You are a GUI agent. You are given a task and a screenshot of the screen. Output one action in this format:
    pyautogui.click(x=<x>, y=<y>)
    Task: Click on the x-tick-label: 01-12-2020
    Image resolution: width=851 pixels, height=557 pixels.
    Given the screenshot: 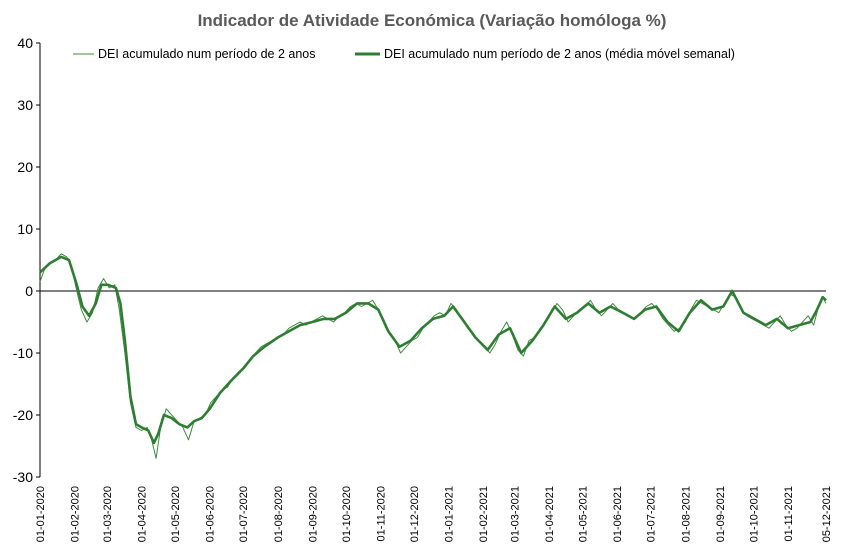 What is the action you would take?
    pyautogui.click(x=415, y=514)
    